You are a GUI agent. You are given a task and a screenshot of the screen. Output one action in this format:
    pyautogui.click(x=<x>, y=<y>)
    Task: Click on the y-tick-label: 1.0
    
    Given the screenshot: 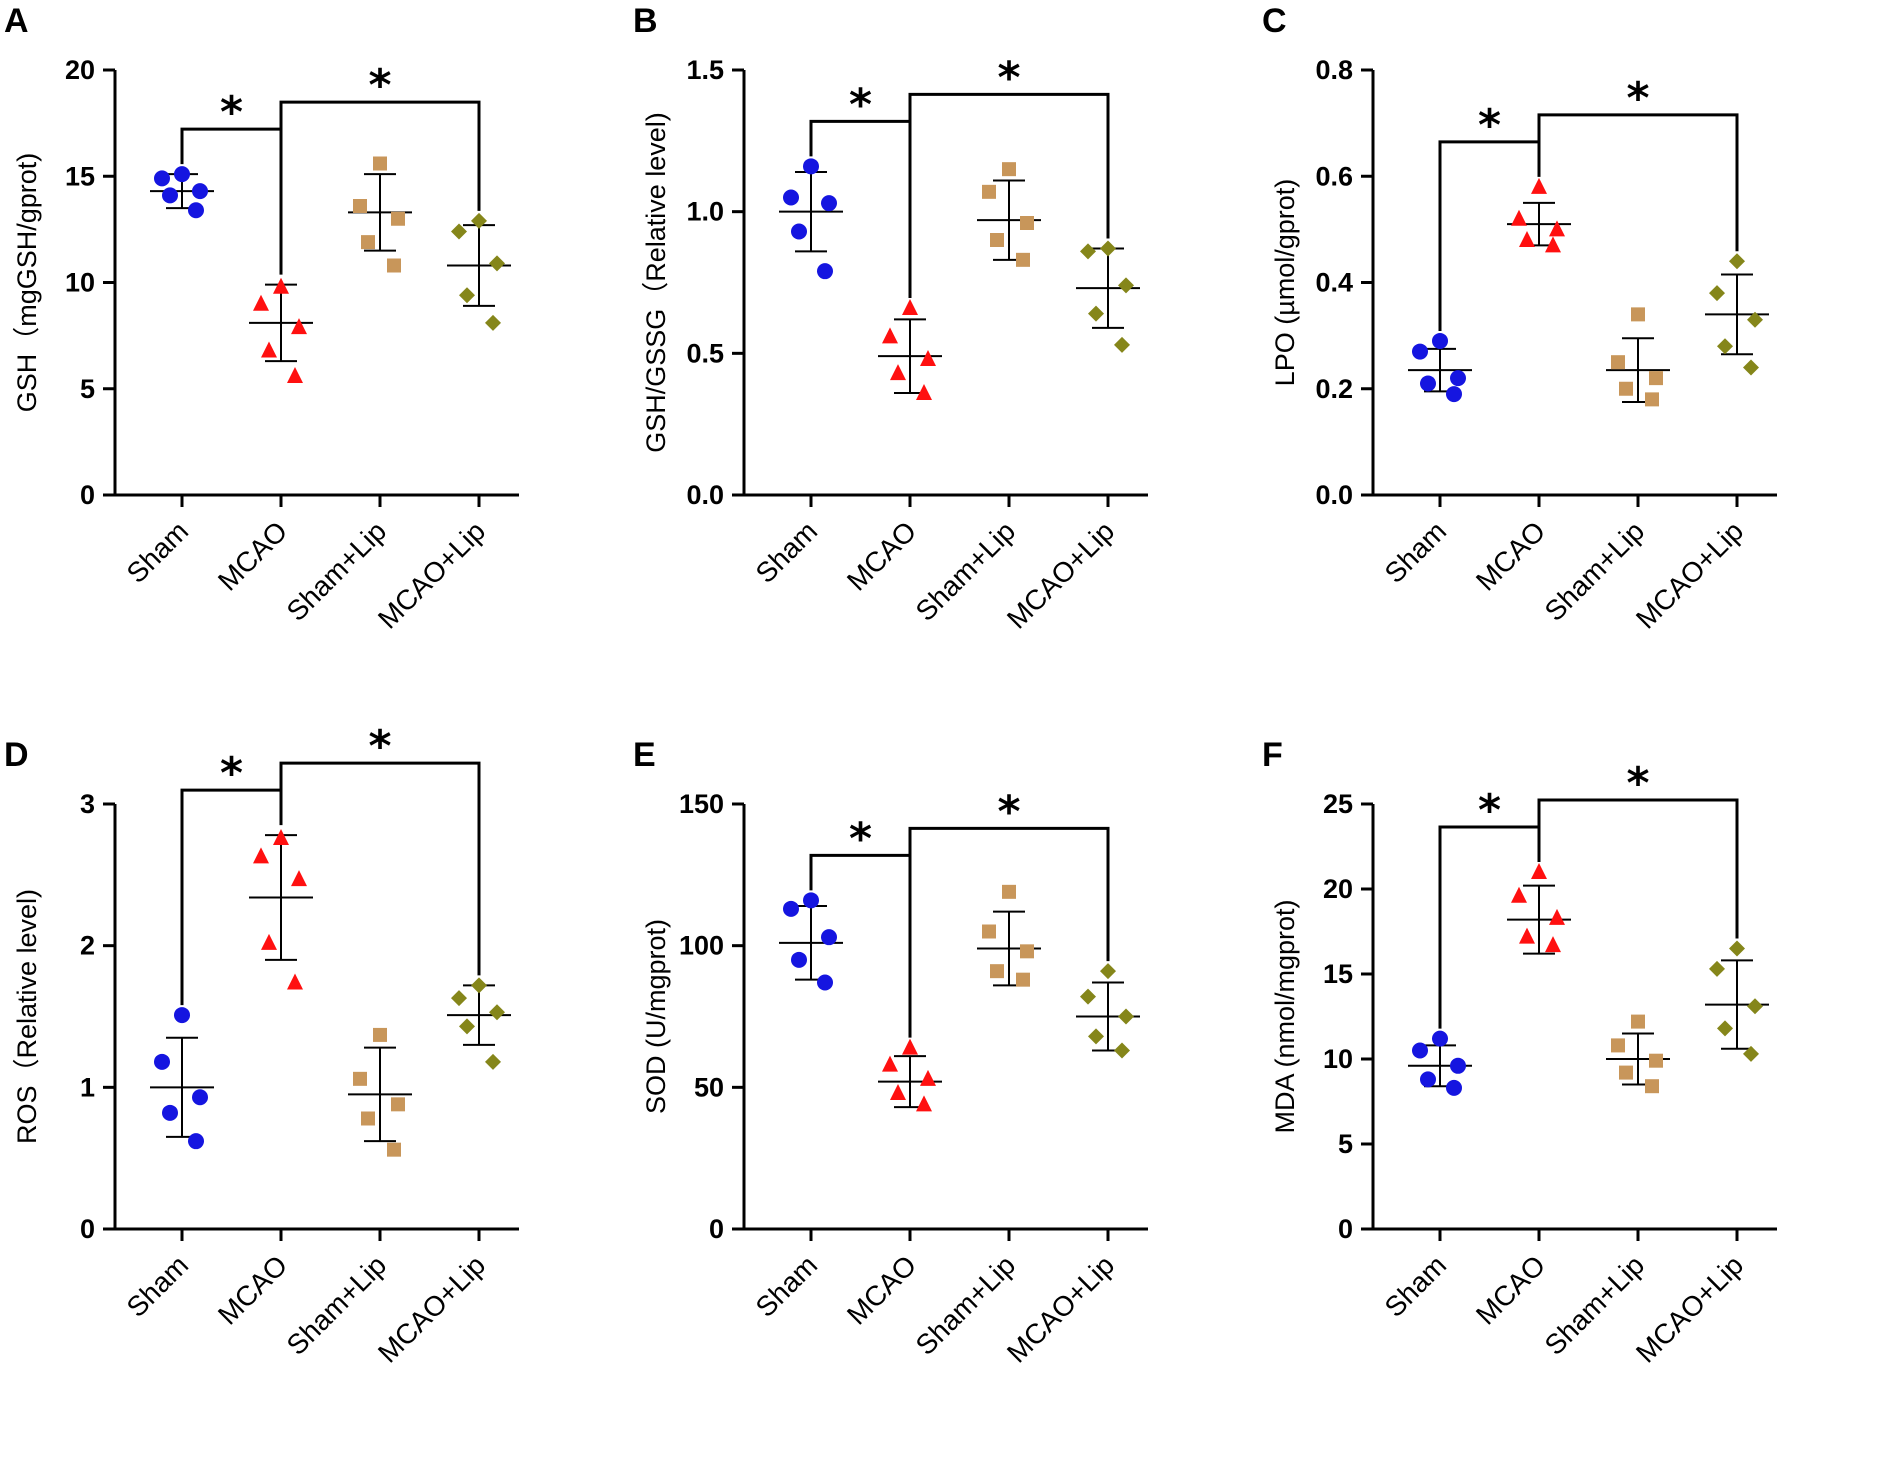 What is the action you would take?
    pyautogui.click(x=705, y=212)
    